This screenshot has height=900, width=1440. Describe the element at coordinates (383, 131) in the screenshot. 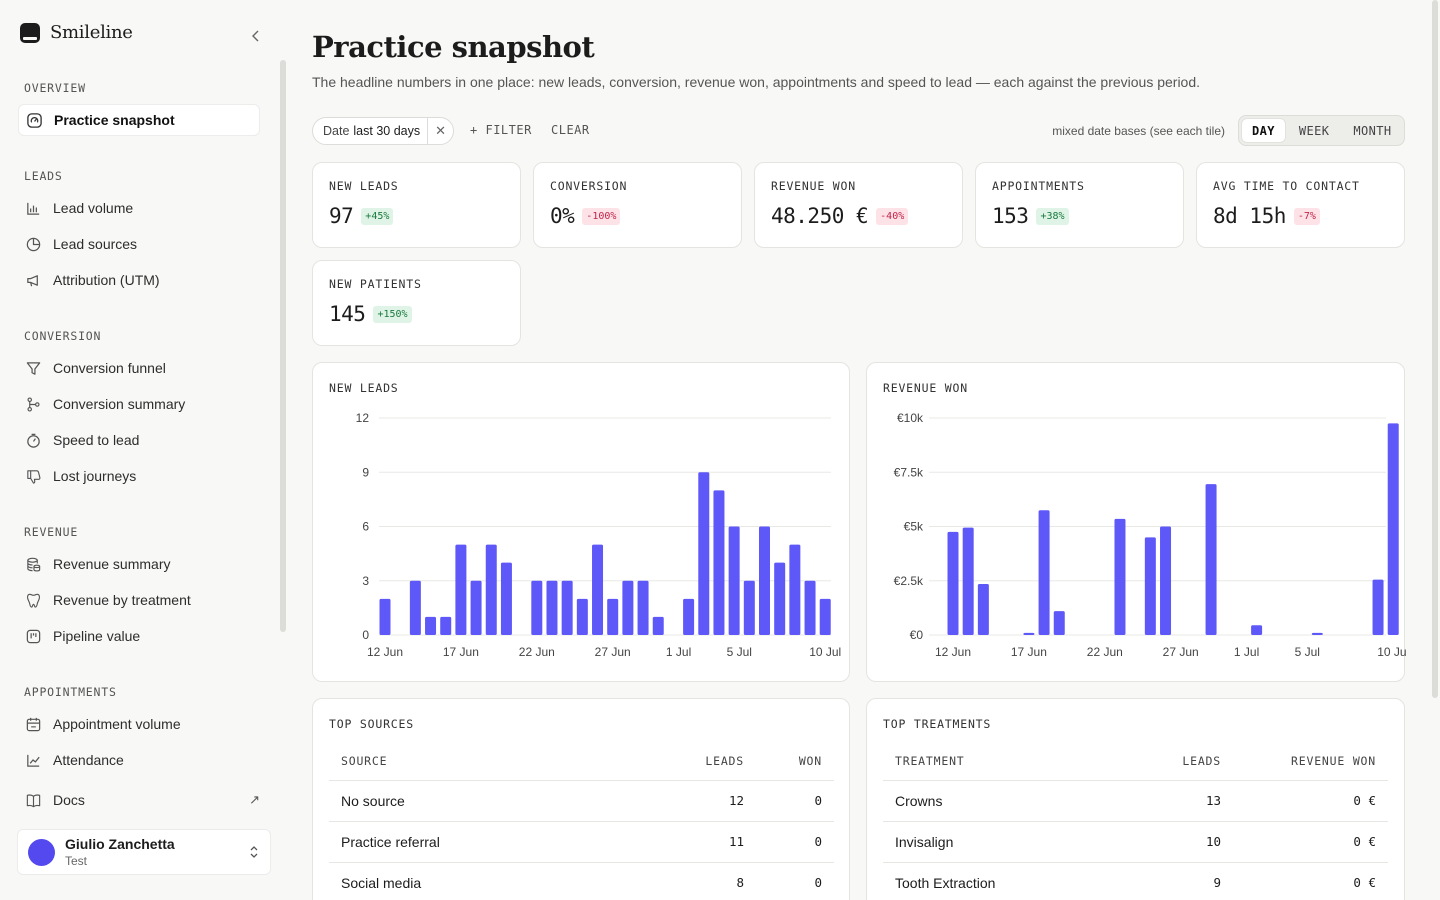

I see `date-filter-chip: Date last 30 days ✕` at that location.